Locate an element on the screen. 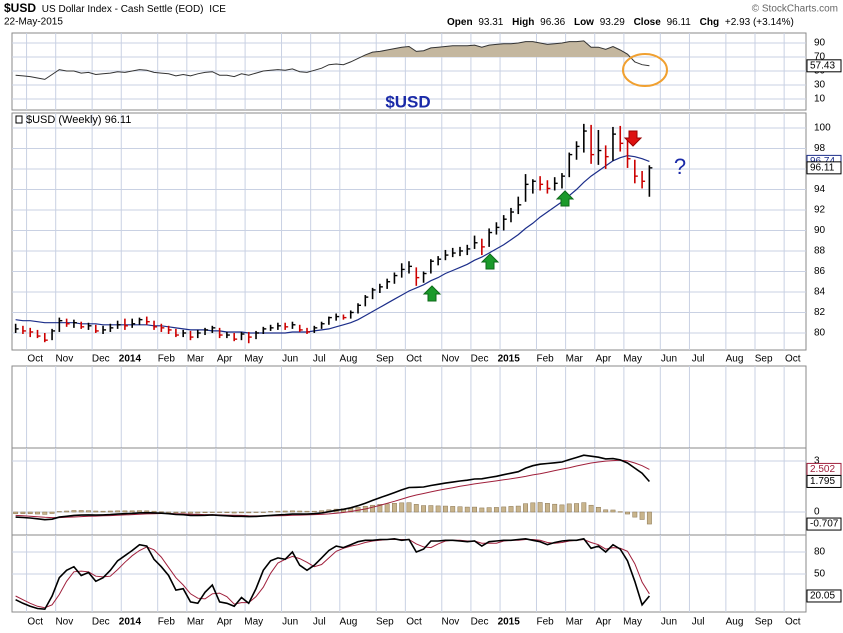  header-date: 22-May-2015 is located at coordinates (33, 22).